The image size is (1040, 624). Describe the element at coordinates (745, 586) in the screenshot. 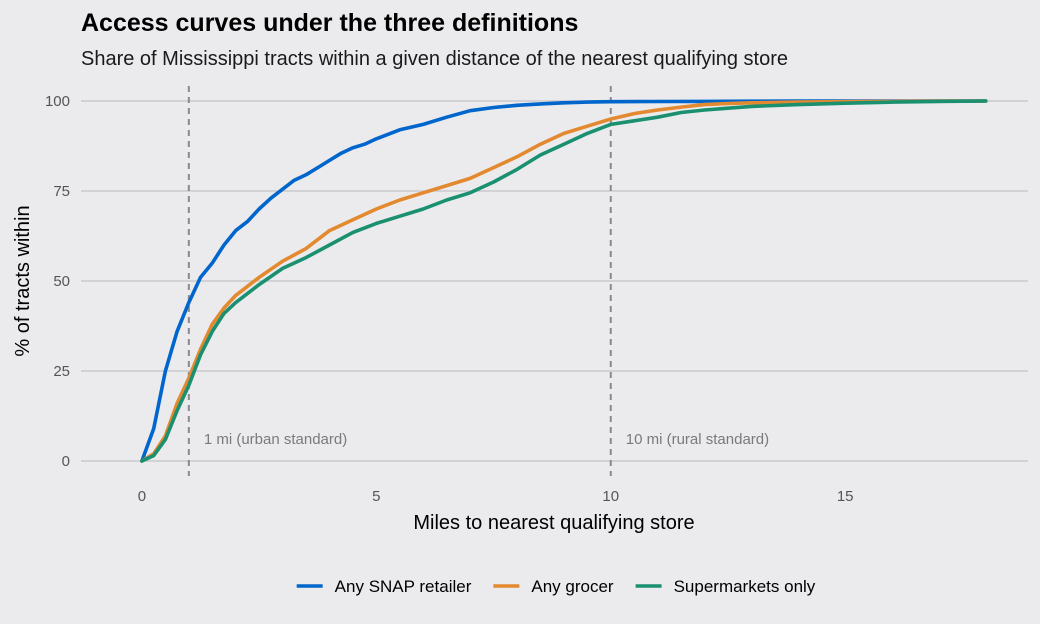

I see `legend-label: Supermarkets only` at that location.